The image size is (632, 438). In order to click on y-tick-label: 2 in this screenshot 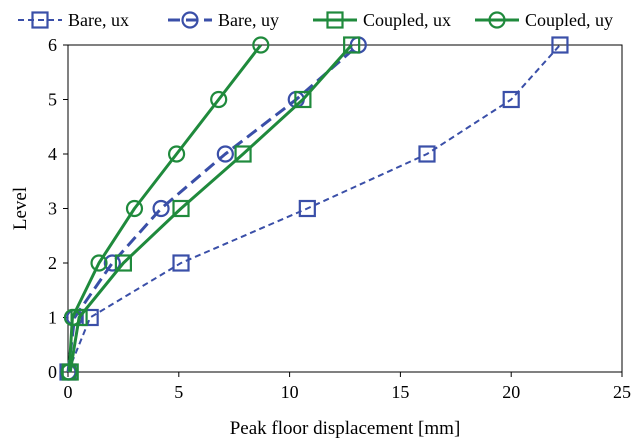, I will do `click(52, 263)`.